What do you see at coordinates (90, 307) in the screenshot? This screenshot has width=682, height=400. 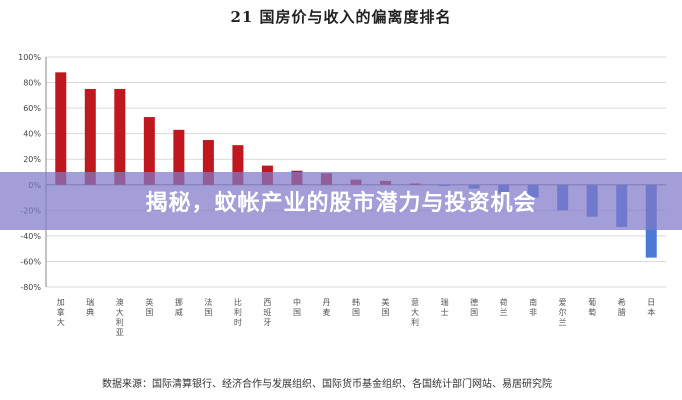 I see `x-category-label: 瑞典` at bounding box center [90, 307].